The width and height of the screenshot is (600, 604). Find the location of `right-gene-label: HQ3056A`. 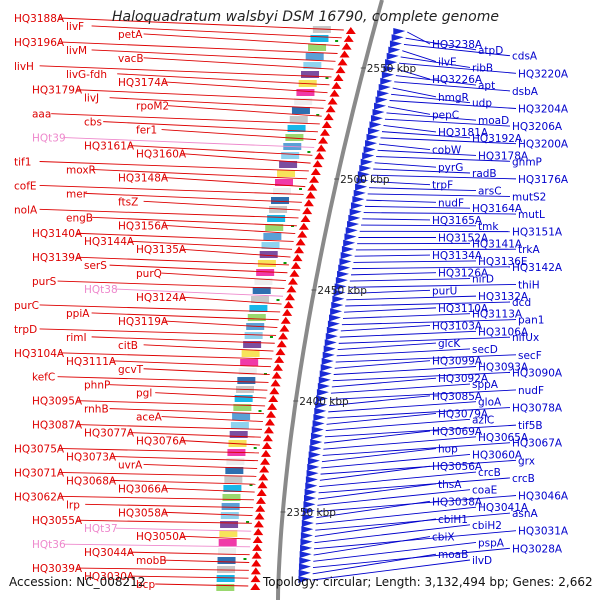

right-gene-label: HQ3056A is located at coordinates (457, 467).